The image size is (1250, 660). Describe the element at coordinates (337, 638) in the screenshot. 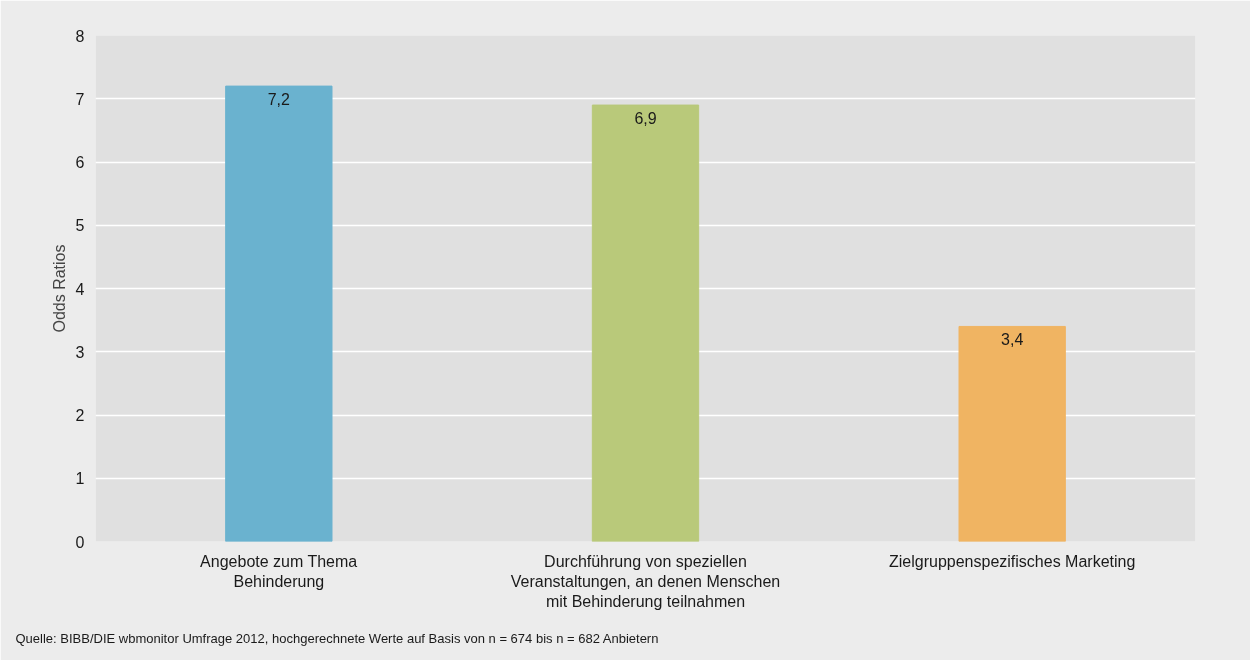

I see `source-note: Quelle: BIBB/DIE wbmonitor Umfrage 2012, hochgerechnete Werte auf Basis von n = 674 bis n = 682 Anbietern` at that location.